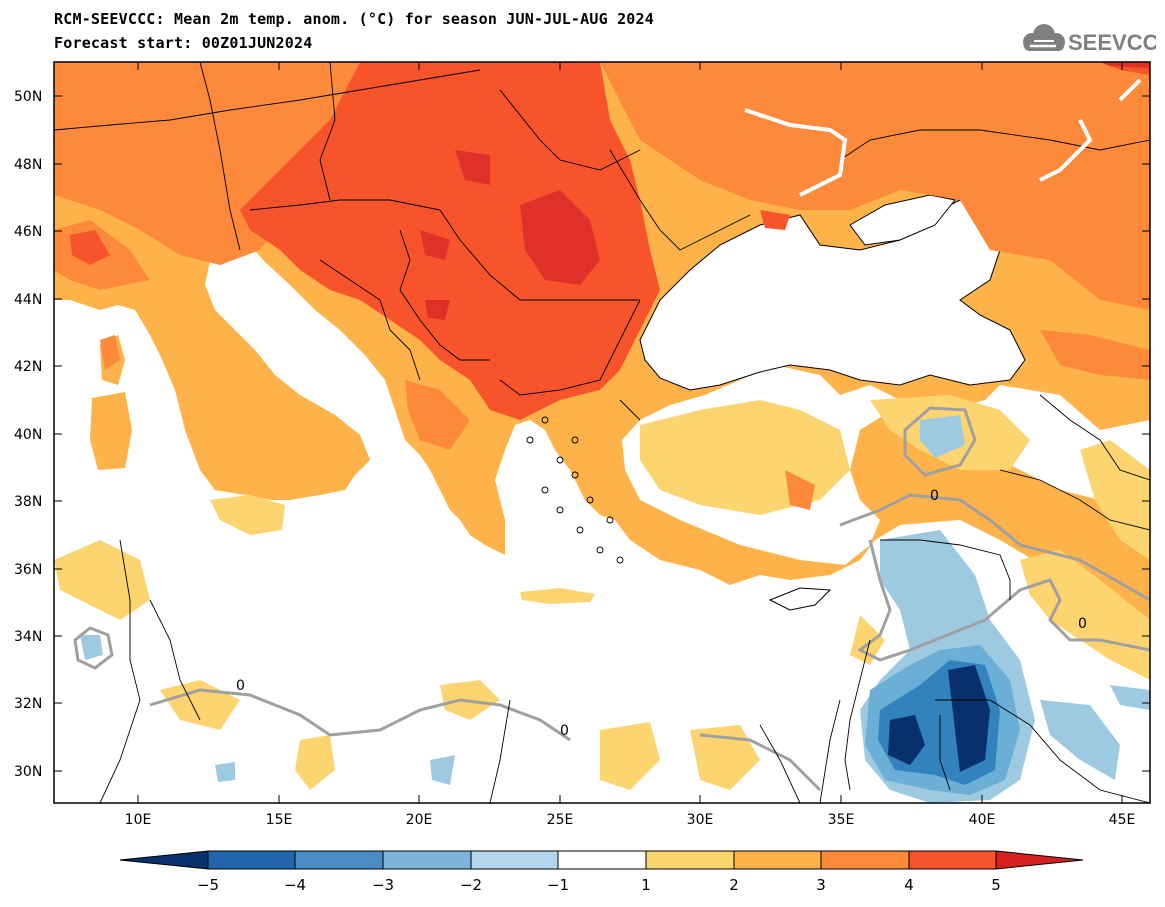 The image size is (1165, 907). Describe the element at coordinates (982, 820) in the screenshot. I see `lon-label: 40E` at that location.